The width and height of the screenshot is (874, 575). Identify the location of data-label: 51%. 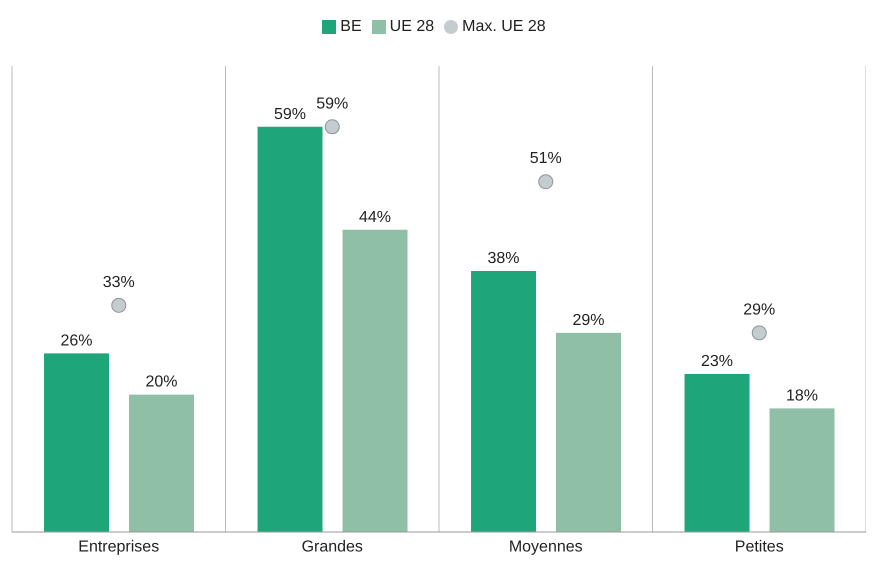
(546, 159).